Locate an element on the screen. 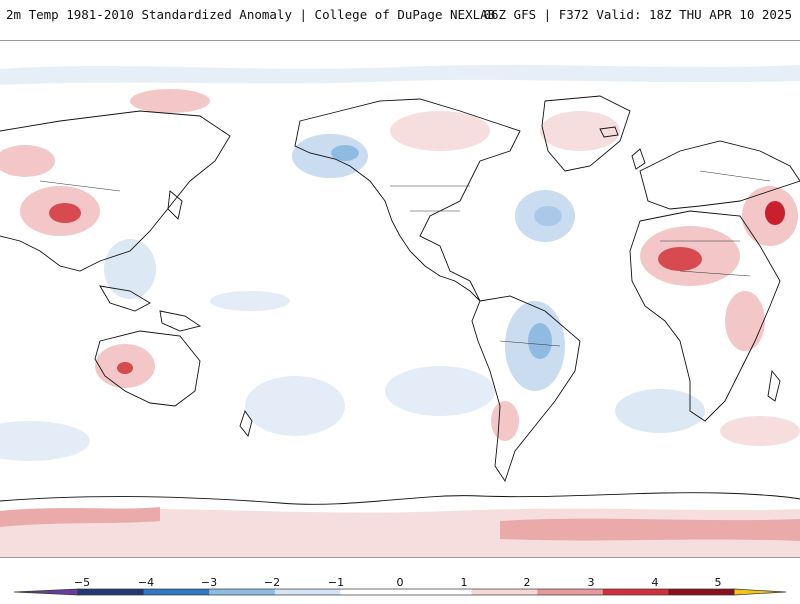  tick-4: 4 is located at coordinates (655, 582).